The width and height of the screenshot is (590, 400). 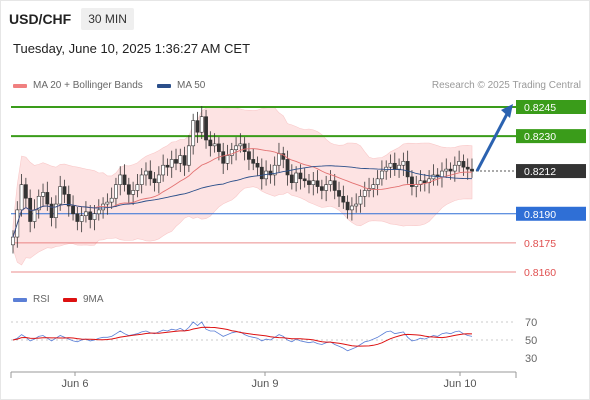 What do you see at coordinates (88, 85) in the screenshot?
I see `ma20-label: MA 20 + Bollinger Bands` at bounding box center [88, 85].